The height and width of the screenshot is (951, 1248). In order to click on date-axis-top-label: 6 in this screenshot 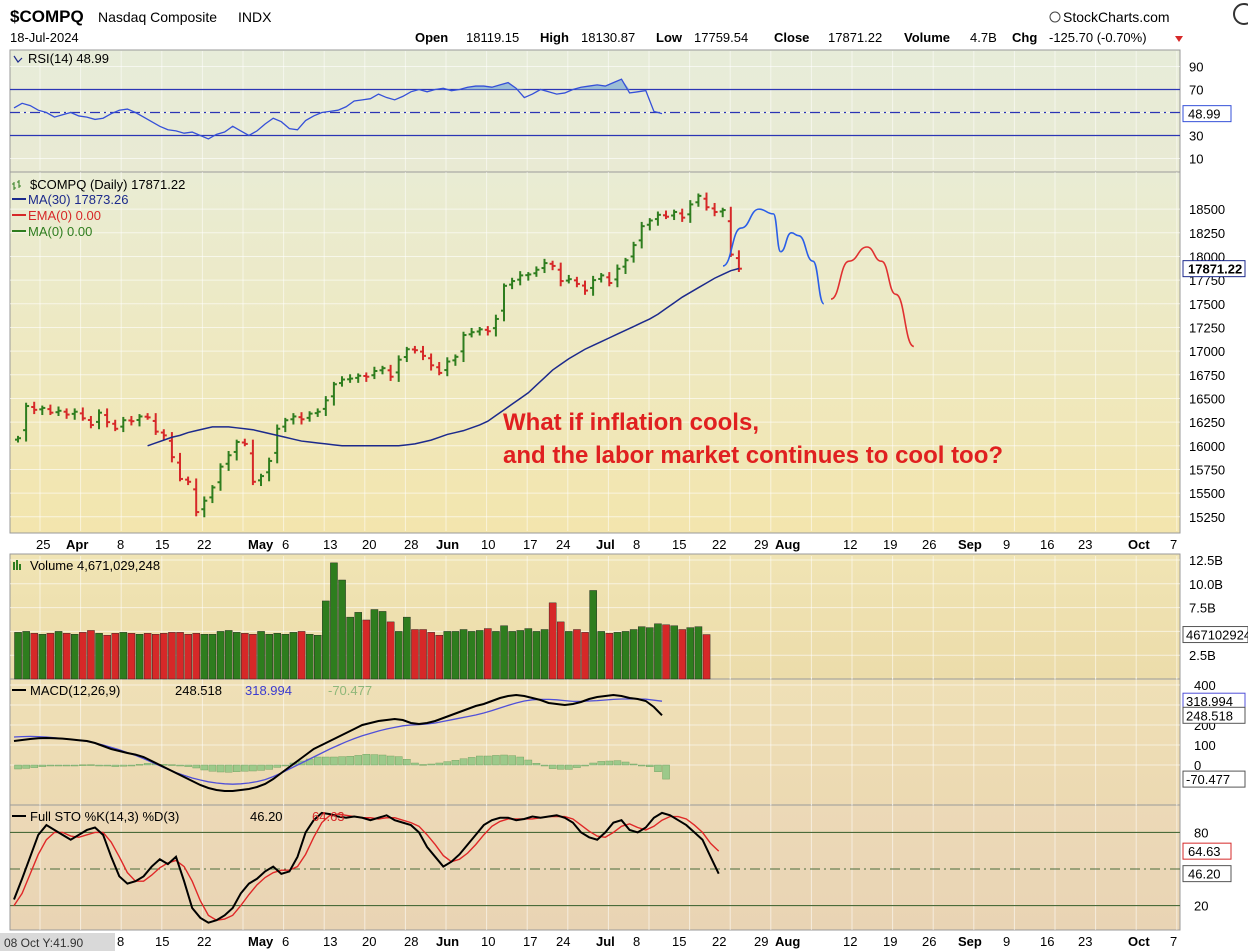, I will do `click(285, 544)`.